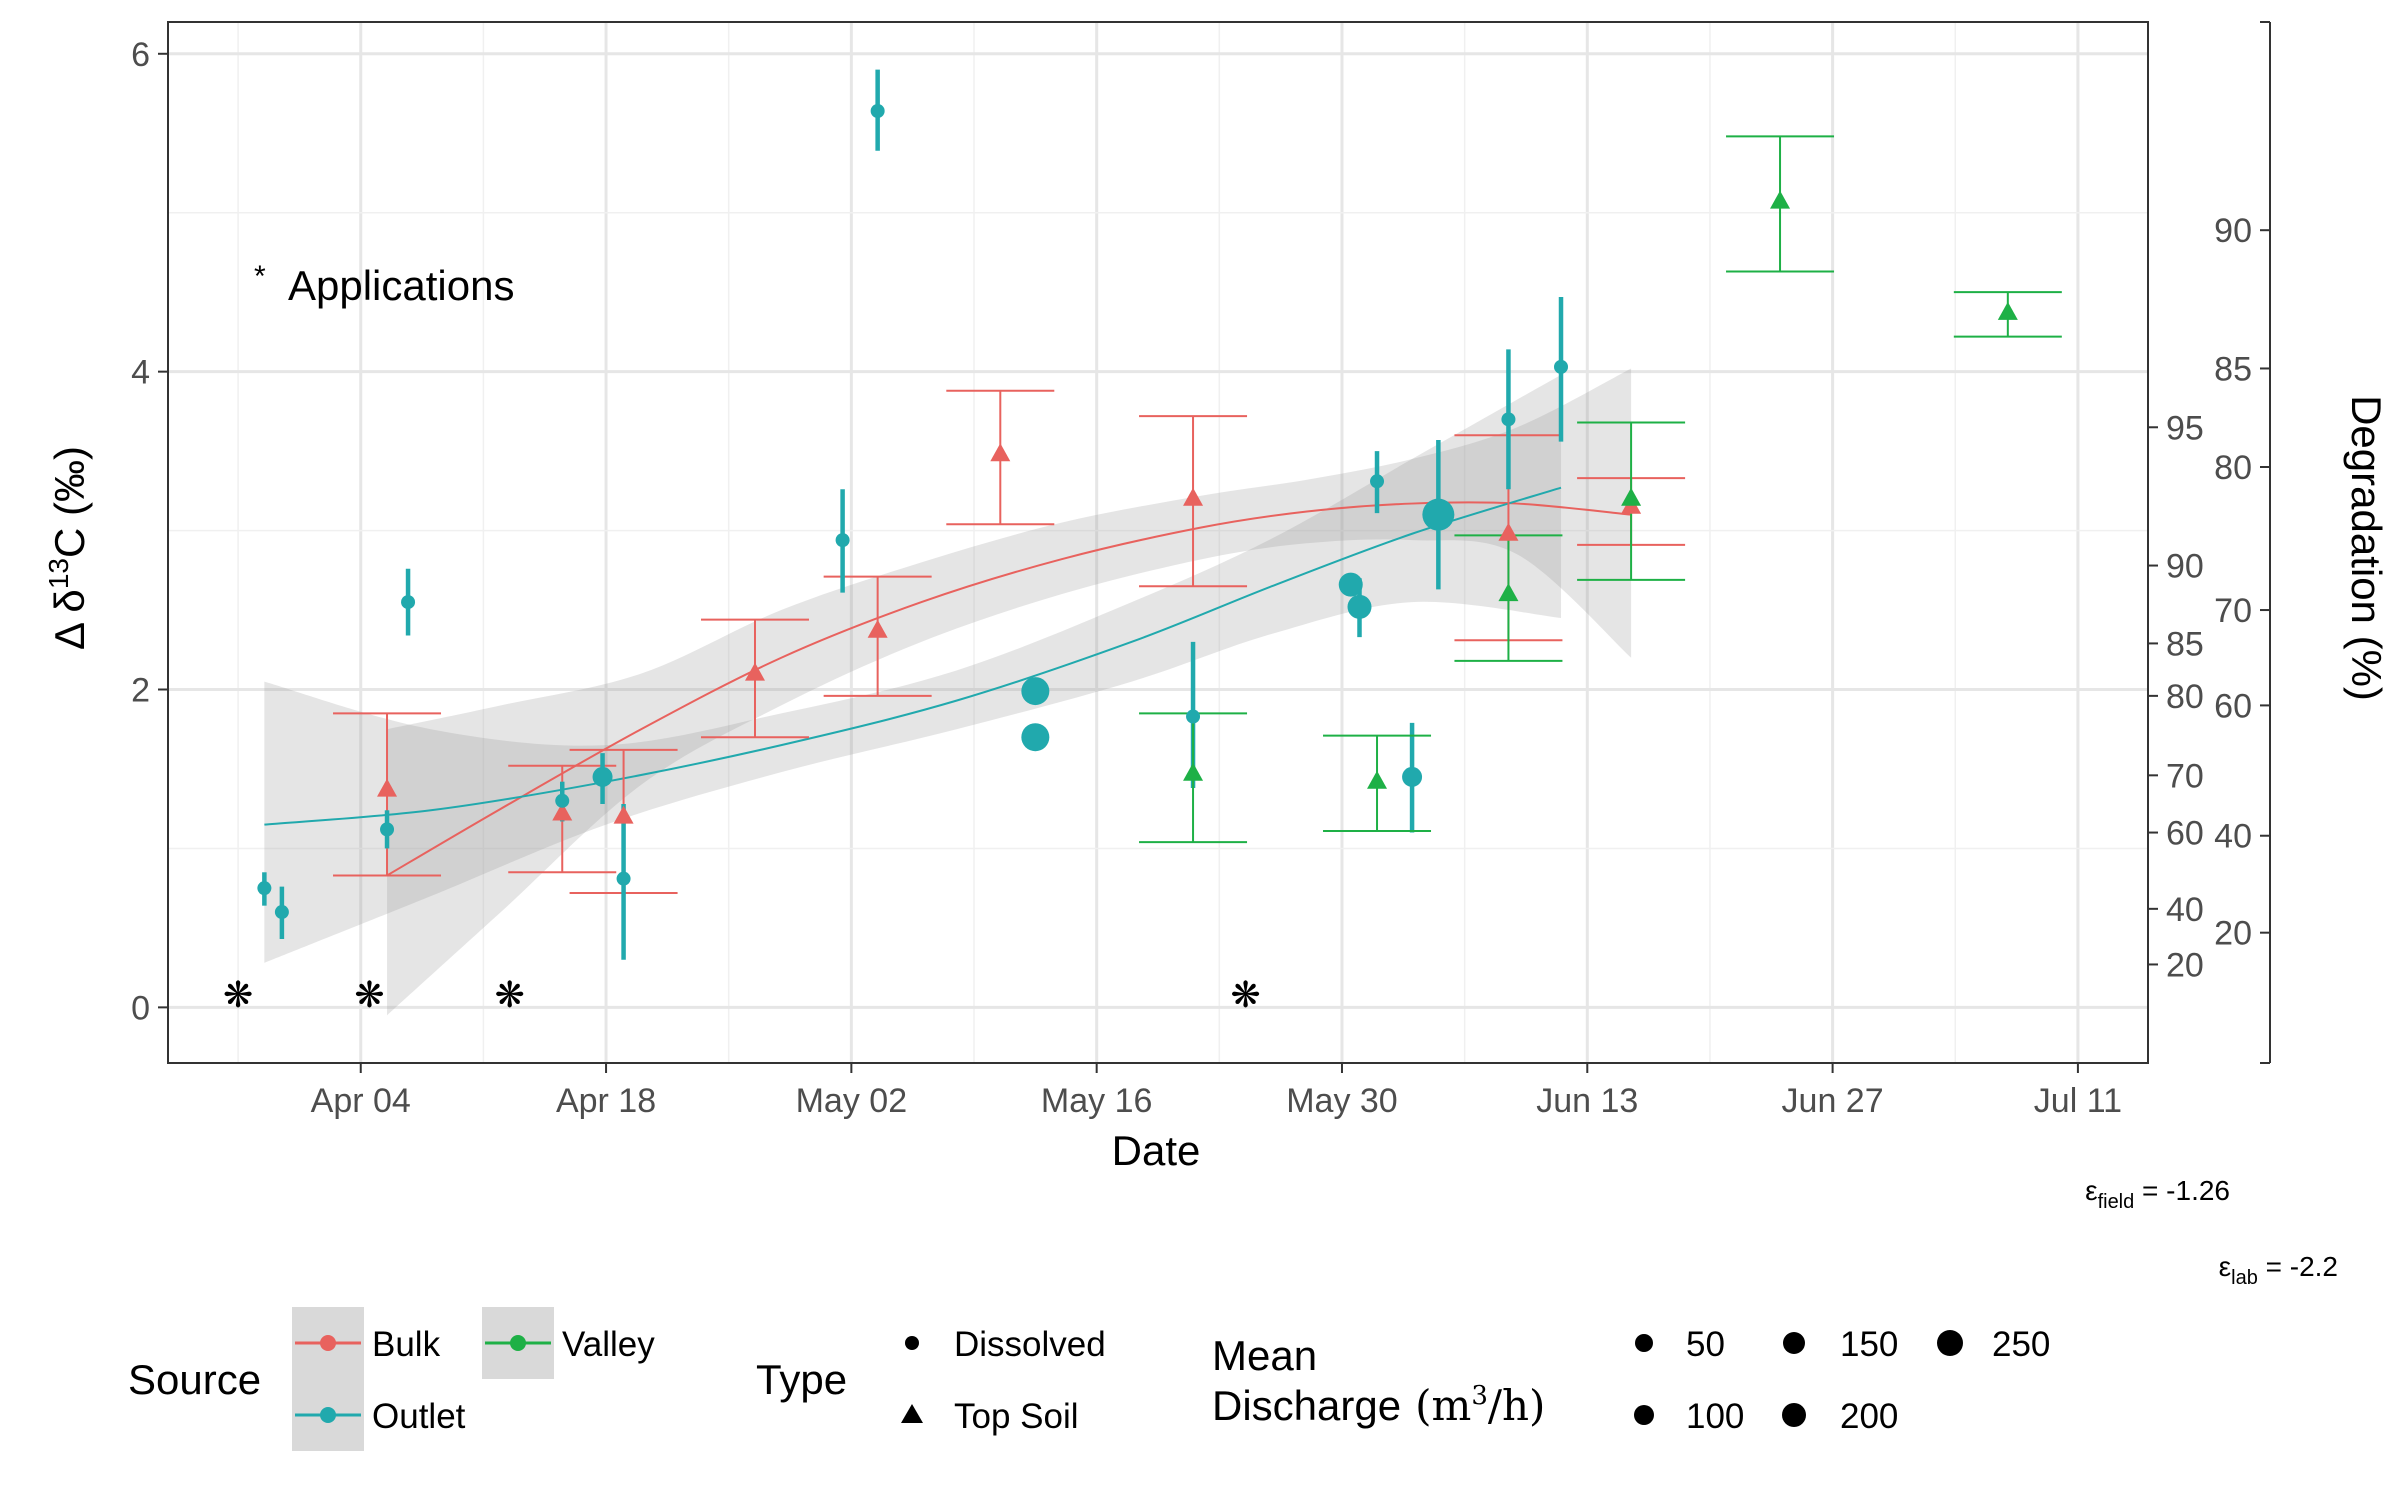  I want to click on y-tick-label: 0, so click(140, 1008).